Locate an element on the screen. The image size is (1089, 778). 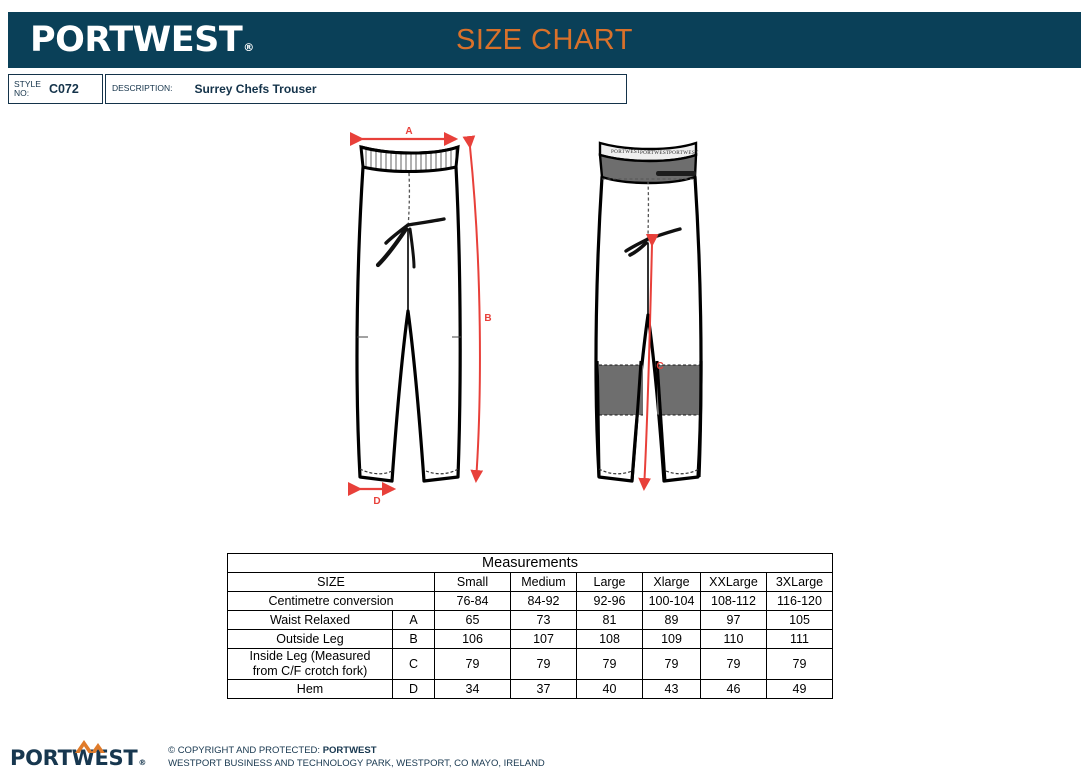
measurement-letter: B is located at coordinates (413, 639).